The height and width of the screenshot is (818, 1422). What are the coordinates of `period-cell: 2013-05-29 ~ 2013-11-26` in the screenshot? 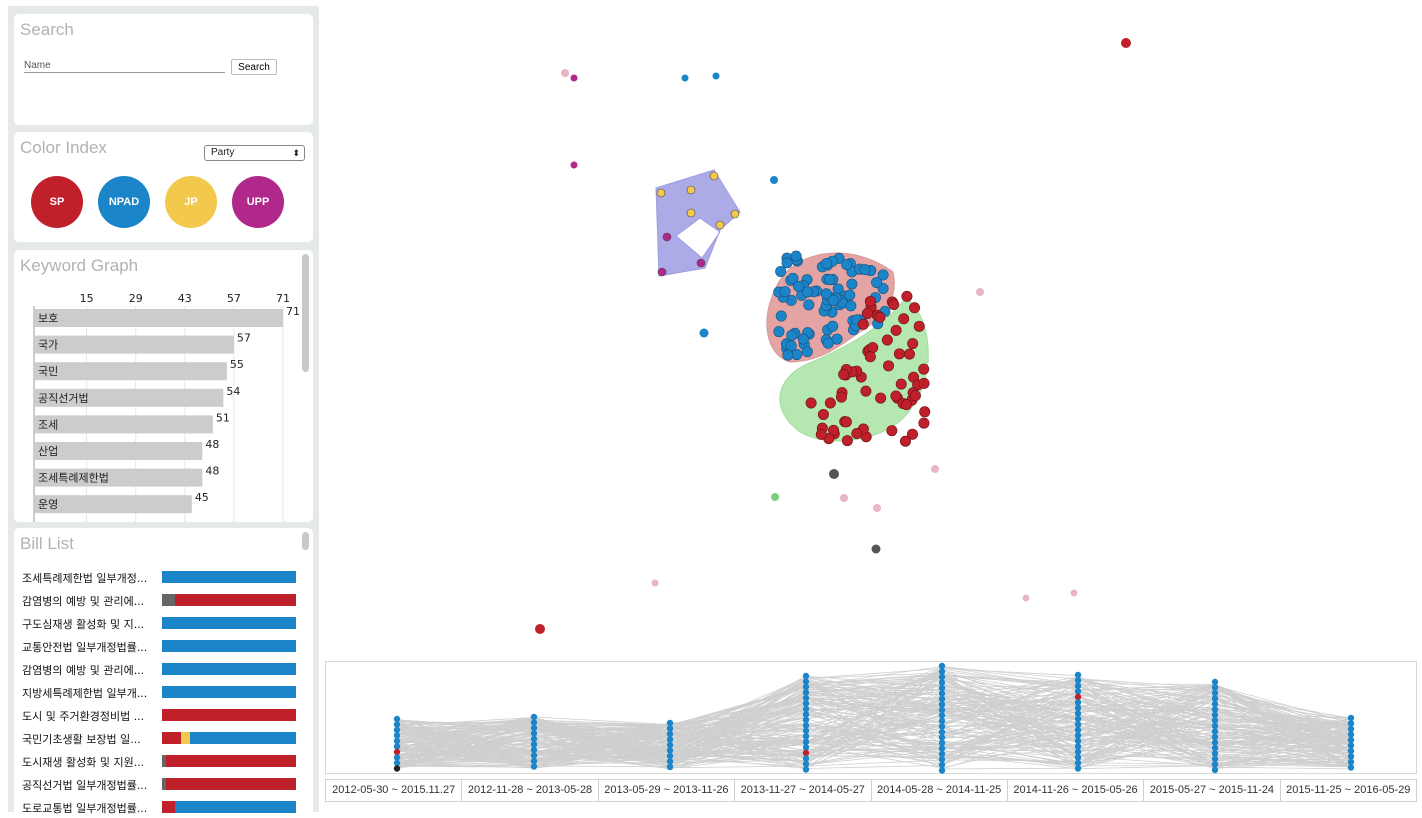 It's located at (666, 790).